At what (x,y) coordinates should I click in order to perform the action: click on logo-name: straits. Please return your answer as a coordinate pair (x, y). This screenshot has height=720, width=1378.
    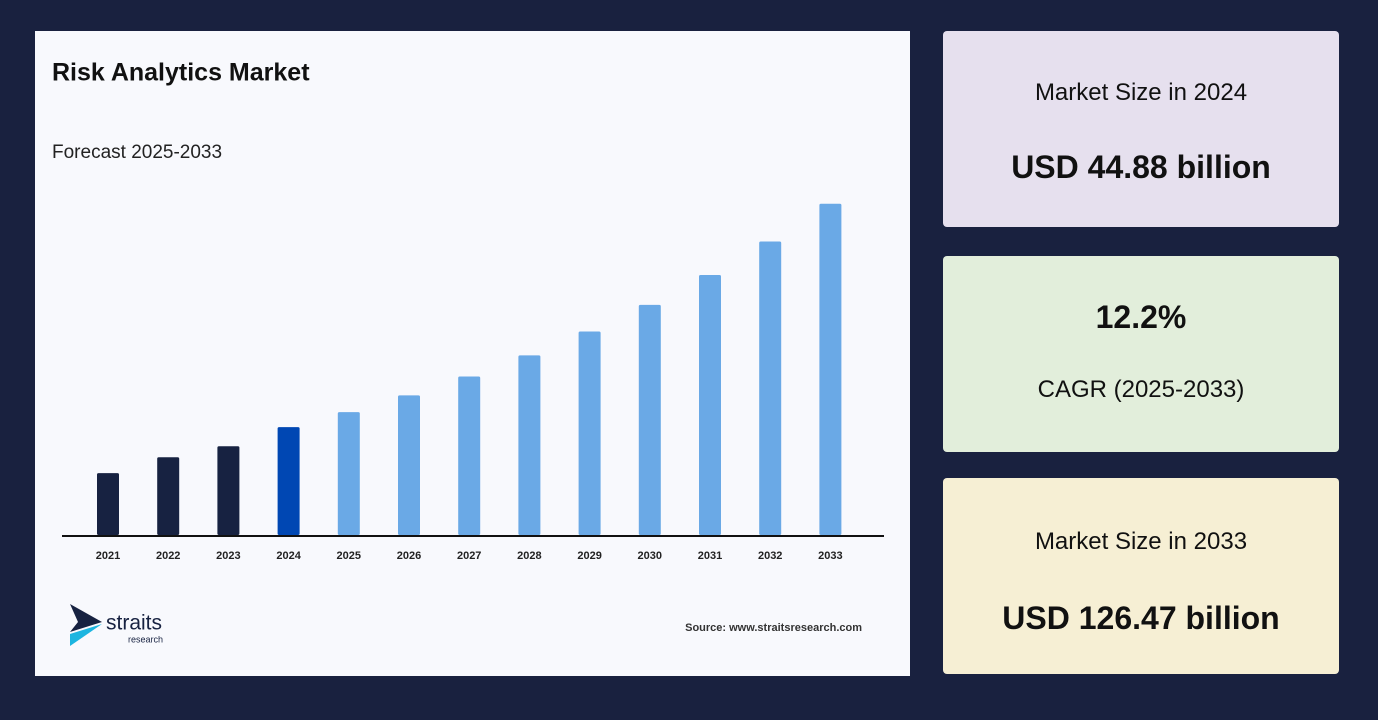
    Looking at the image, I should click on (134, 623).